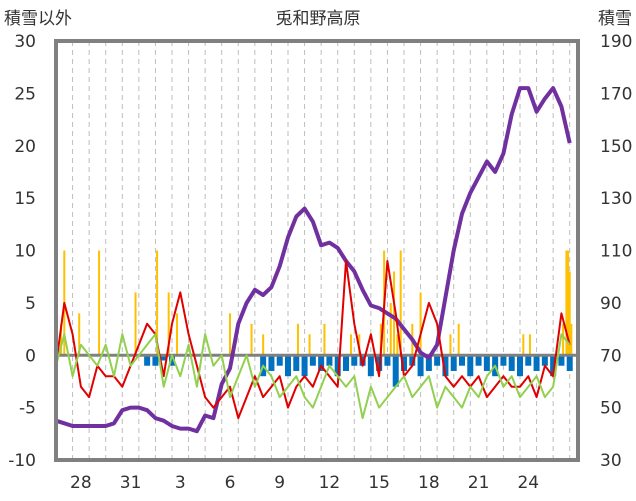 Image resolution: width=636 pixels, height=501 pixels. What do you see at coordinates (131, 483) in the screenshot?
I see `x-tick-label: 31` at bounding box center [131, 483].